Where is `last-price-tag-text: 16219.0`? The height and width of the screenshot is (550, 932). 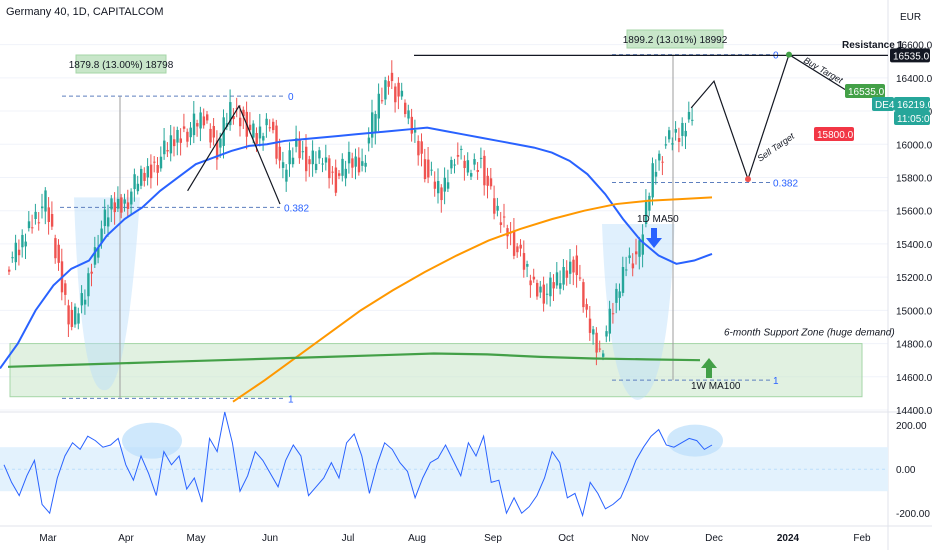
last-price-tag-text: 16219.0 is located at coordinates (914, 105).